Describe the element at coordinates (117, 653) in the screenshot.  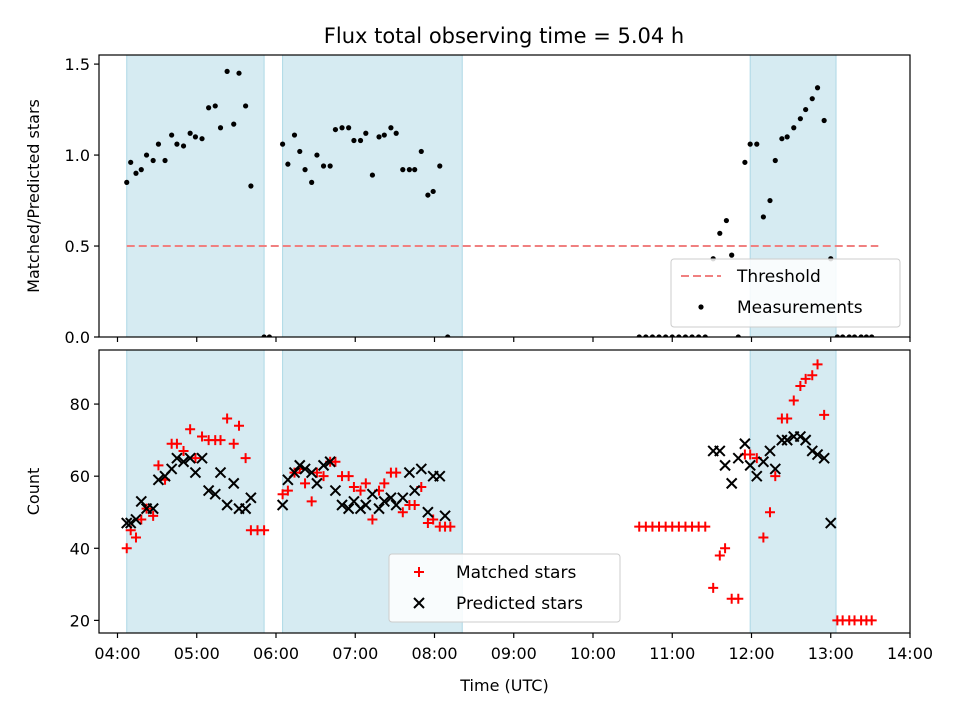
I see `x-tick-label: 04:00` at that location.